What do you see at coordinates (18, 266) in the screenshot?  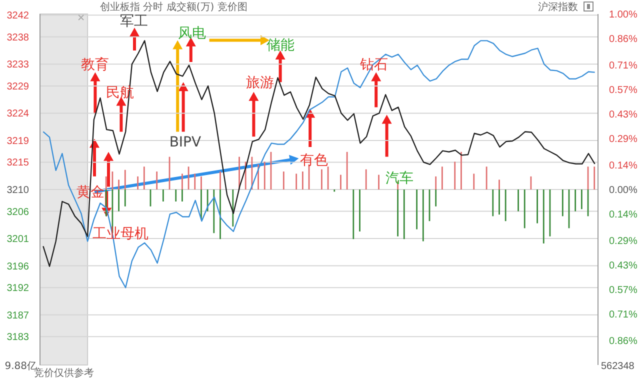 I see `y-tick-label: 3196` at bounding box center [18, 266].